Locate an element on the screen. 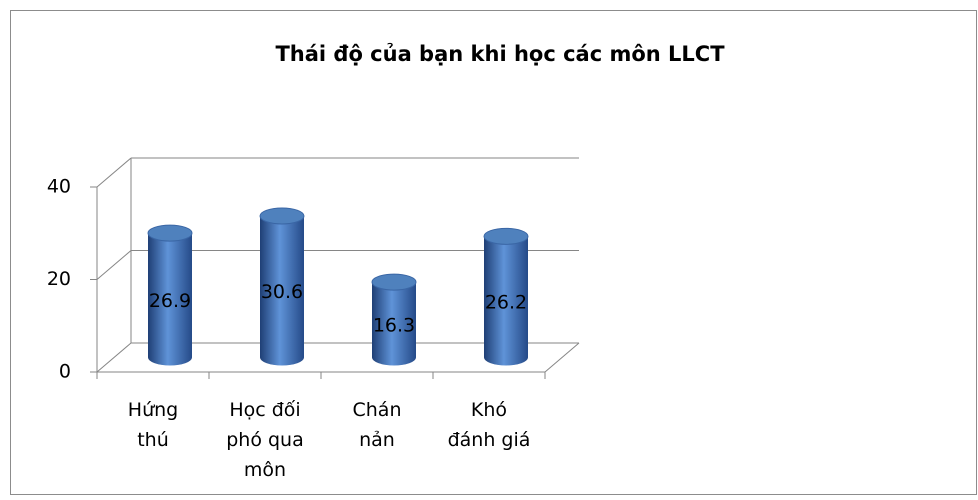 The image size is (978, 500). y-tick-label: 0 is located at coordinates (65, 372).